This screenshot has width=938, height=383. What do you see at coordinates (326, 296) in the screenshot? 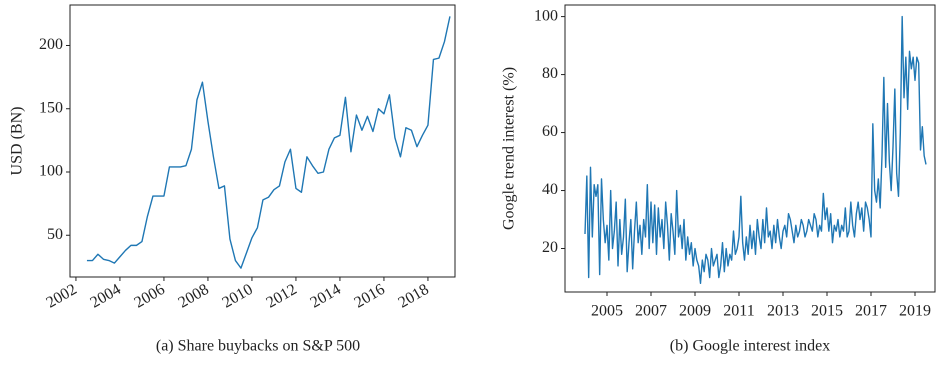
I see `x-tick-label: 2014` at bounding box center [326, 296].